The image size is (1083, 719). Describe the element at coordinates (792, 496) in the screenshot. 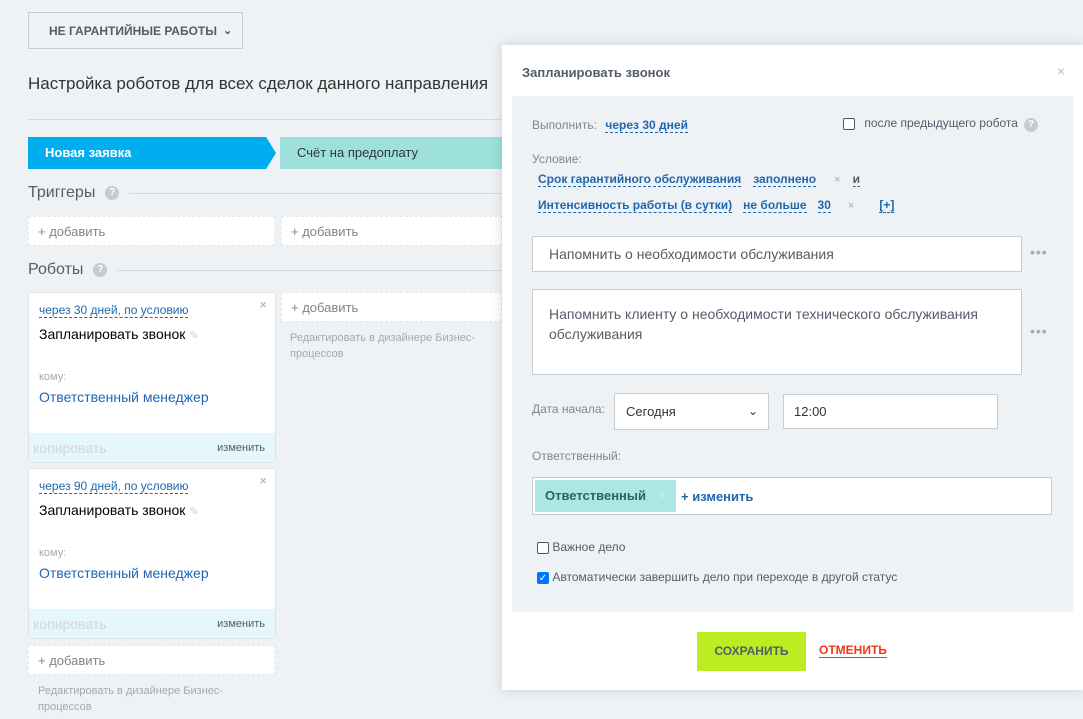

I see `responsible-field: Ответственный × + изменить` at that location.